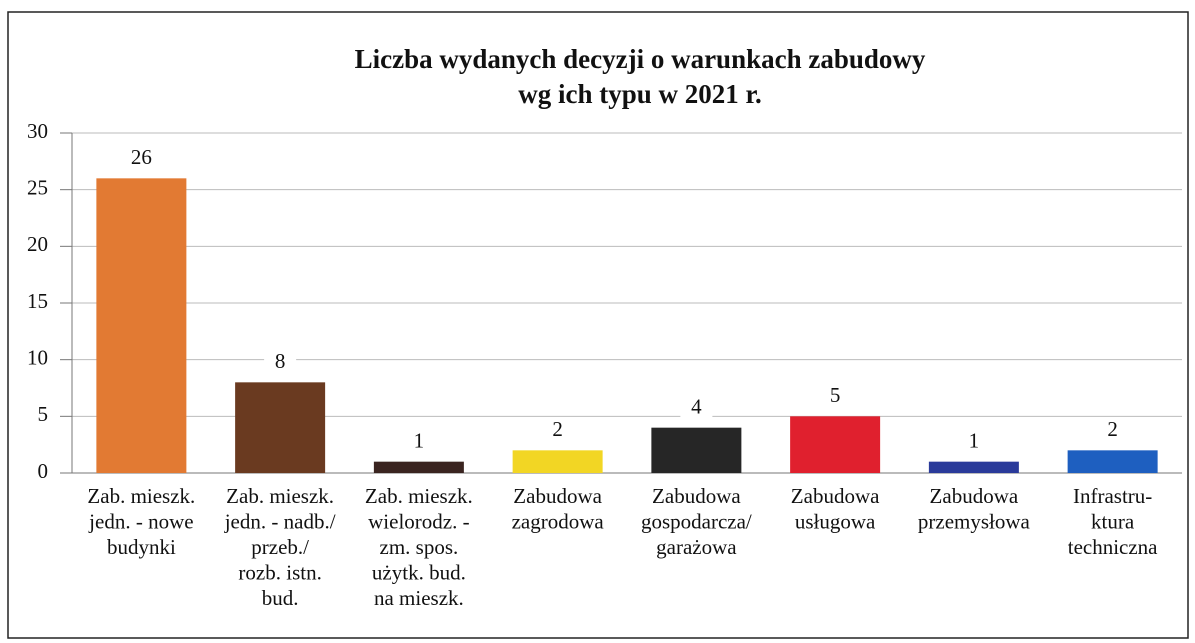 This screenshot has height=643, width=1195. What do you see at coordinates (141, 547) in the screenshot?
I see `x-tick-label: budynki` at bounding box center [141, 547].